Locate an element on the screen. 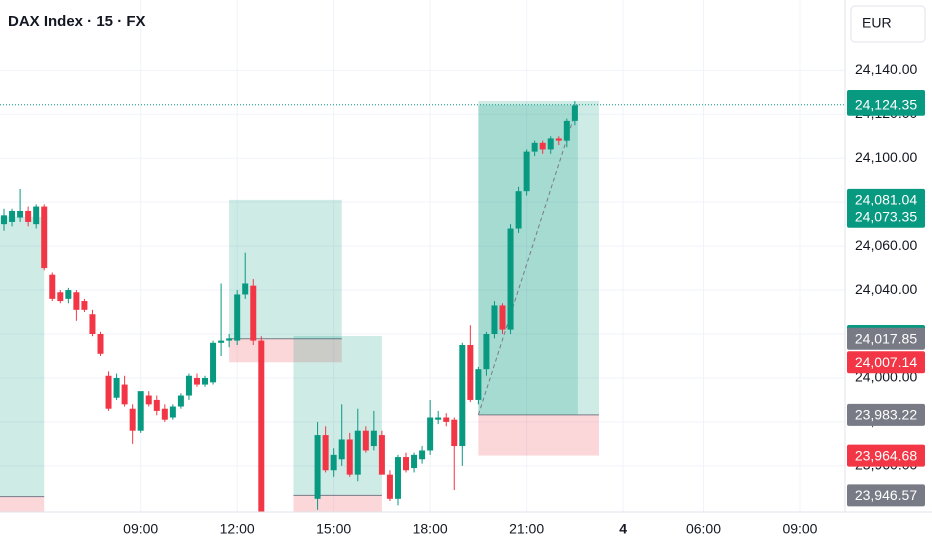  price-label: 23,964.68 is located at coordinates (886, 455).